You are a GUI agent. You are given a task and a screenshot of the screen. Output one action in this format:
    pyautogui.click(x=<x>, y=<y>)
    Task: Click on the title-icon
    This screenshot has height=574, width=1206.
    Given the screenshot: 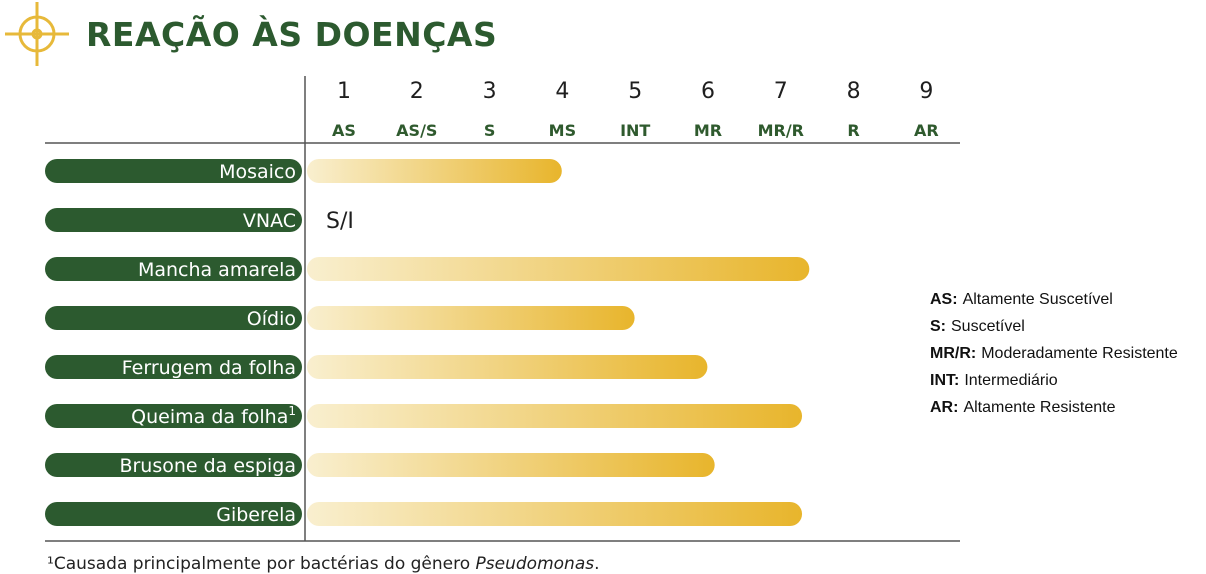 What is the action you would take?
    pyautogui.click(x=37, y=34)
    